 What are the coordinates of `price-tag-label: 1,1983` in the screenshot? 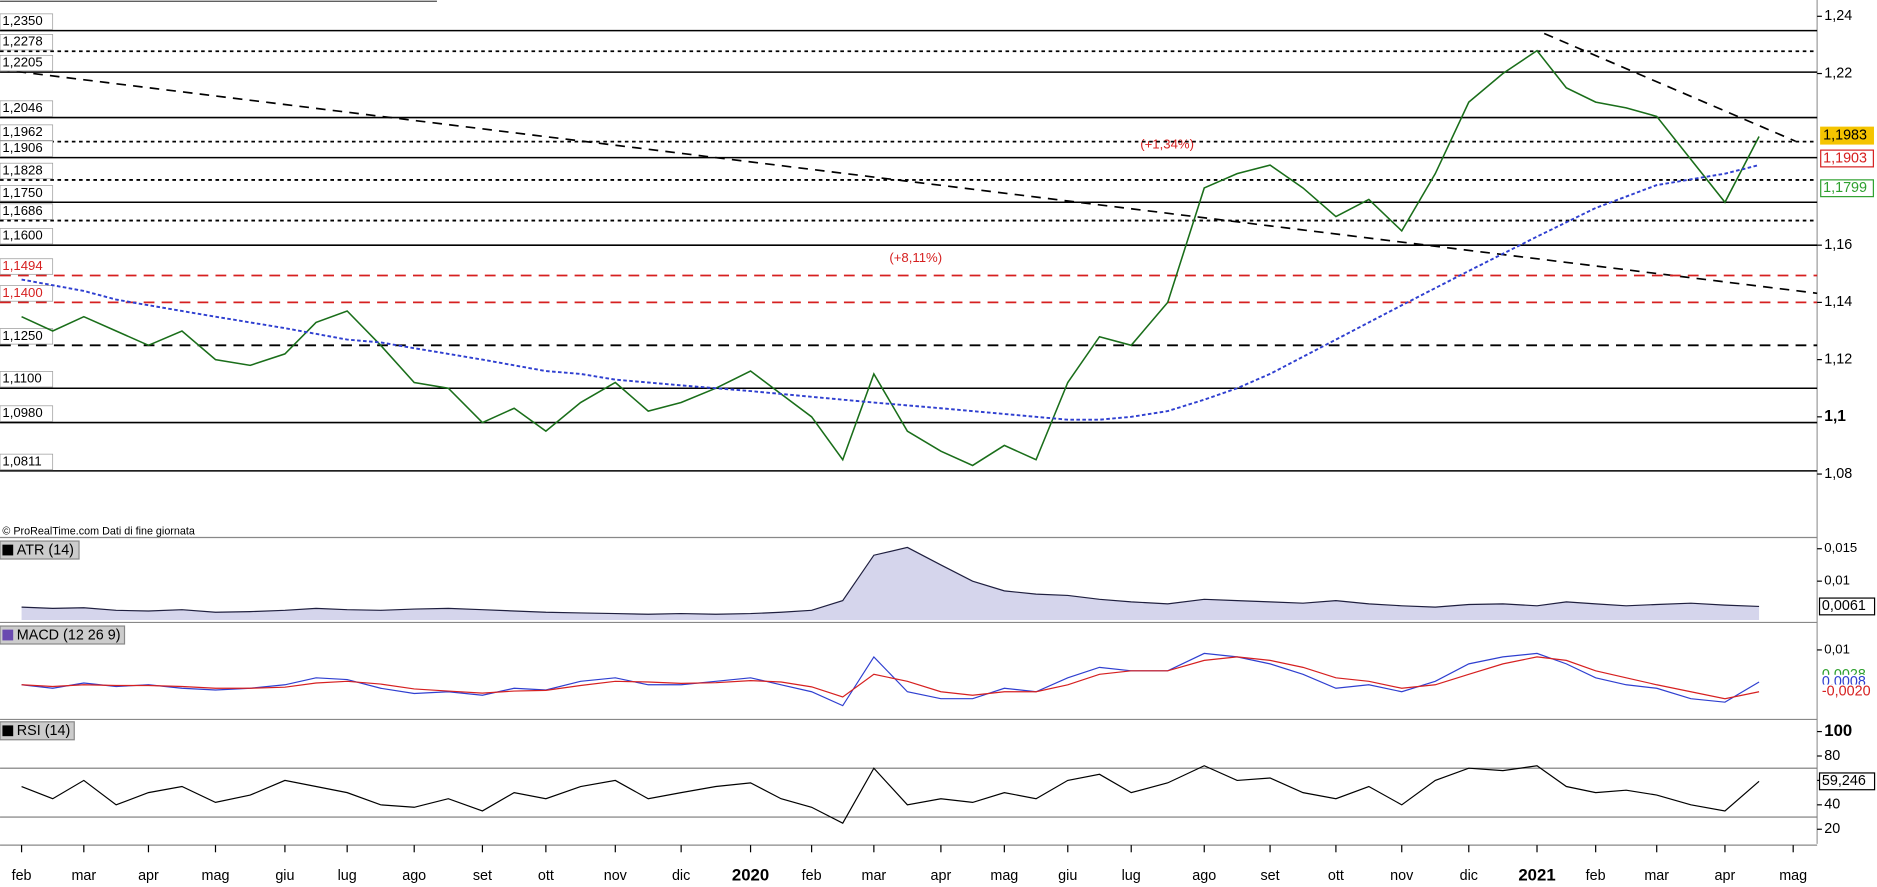 It's located at (1845, 135).